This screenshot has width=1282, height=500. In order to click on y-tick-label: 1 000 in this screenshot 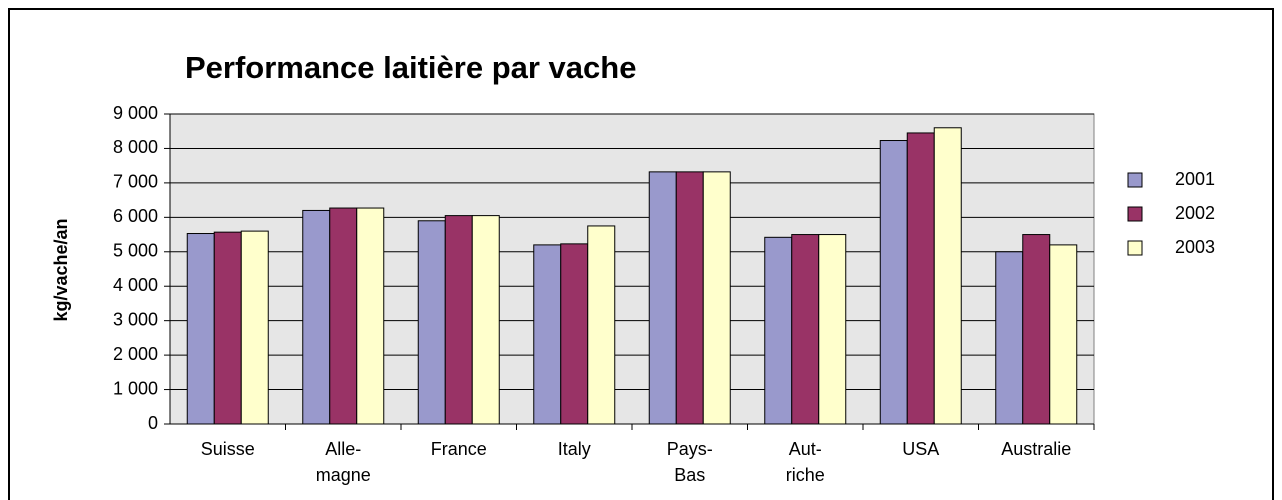, I will do `click(135, 388)`.